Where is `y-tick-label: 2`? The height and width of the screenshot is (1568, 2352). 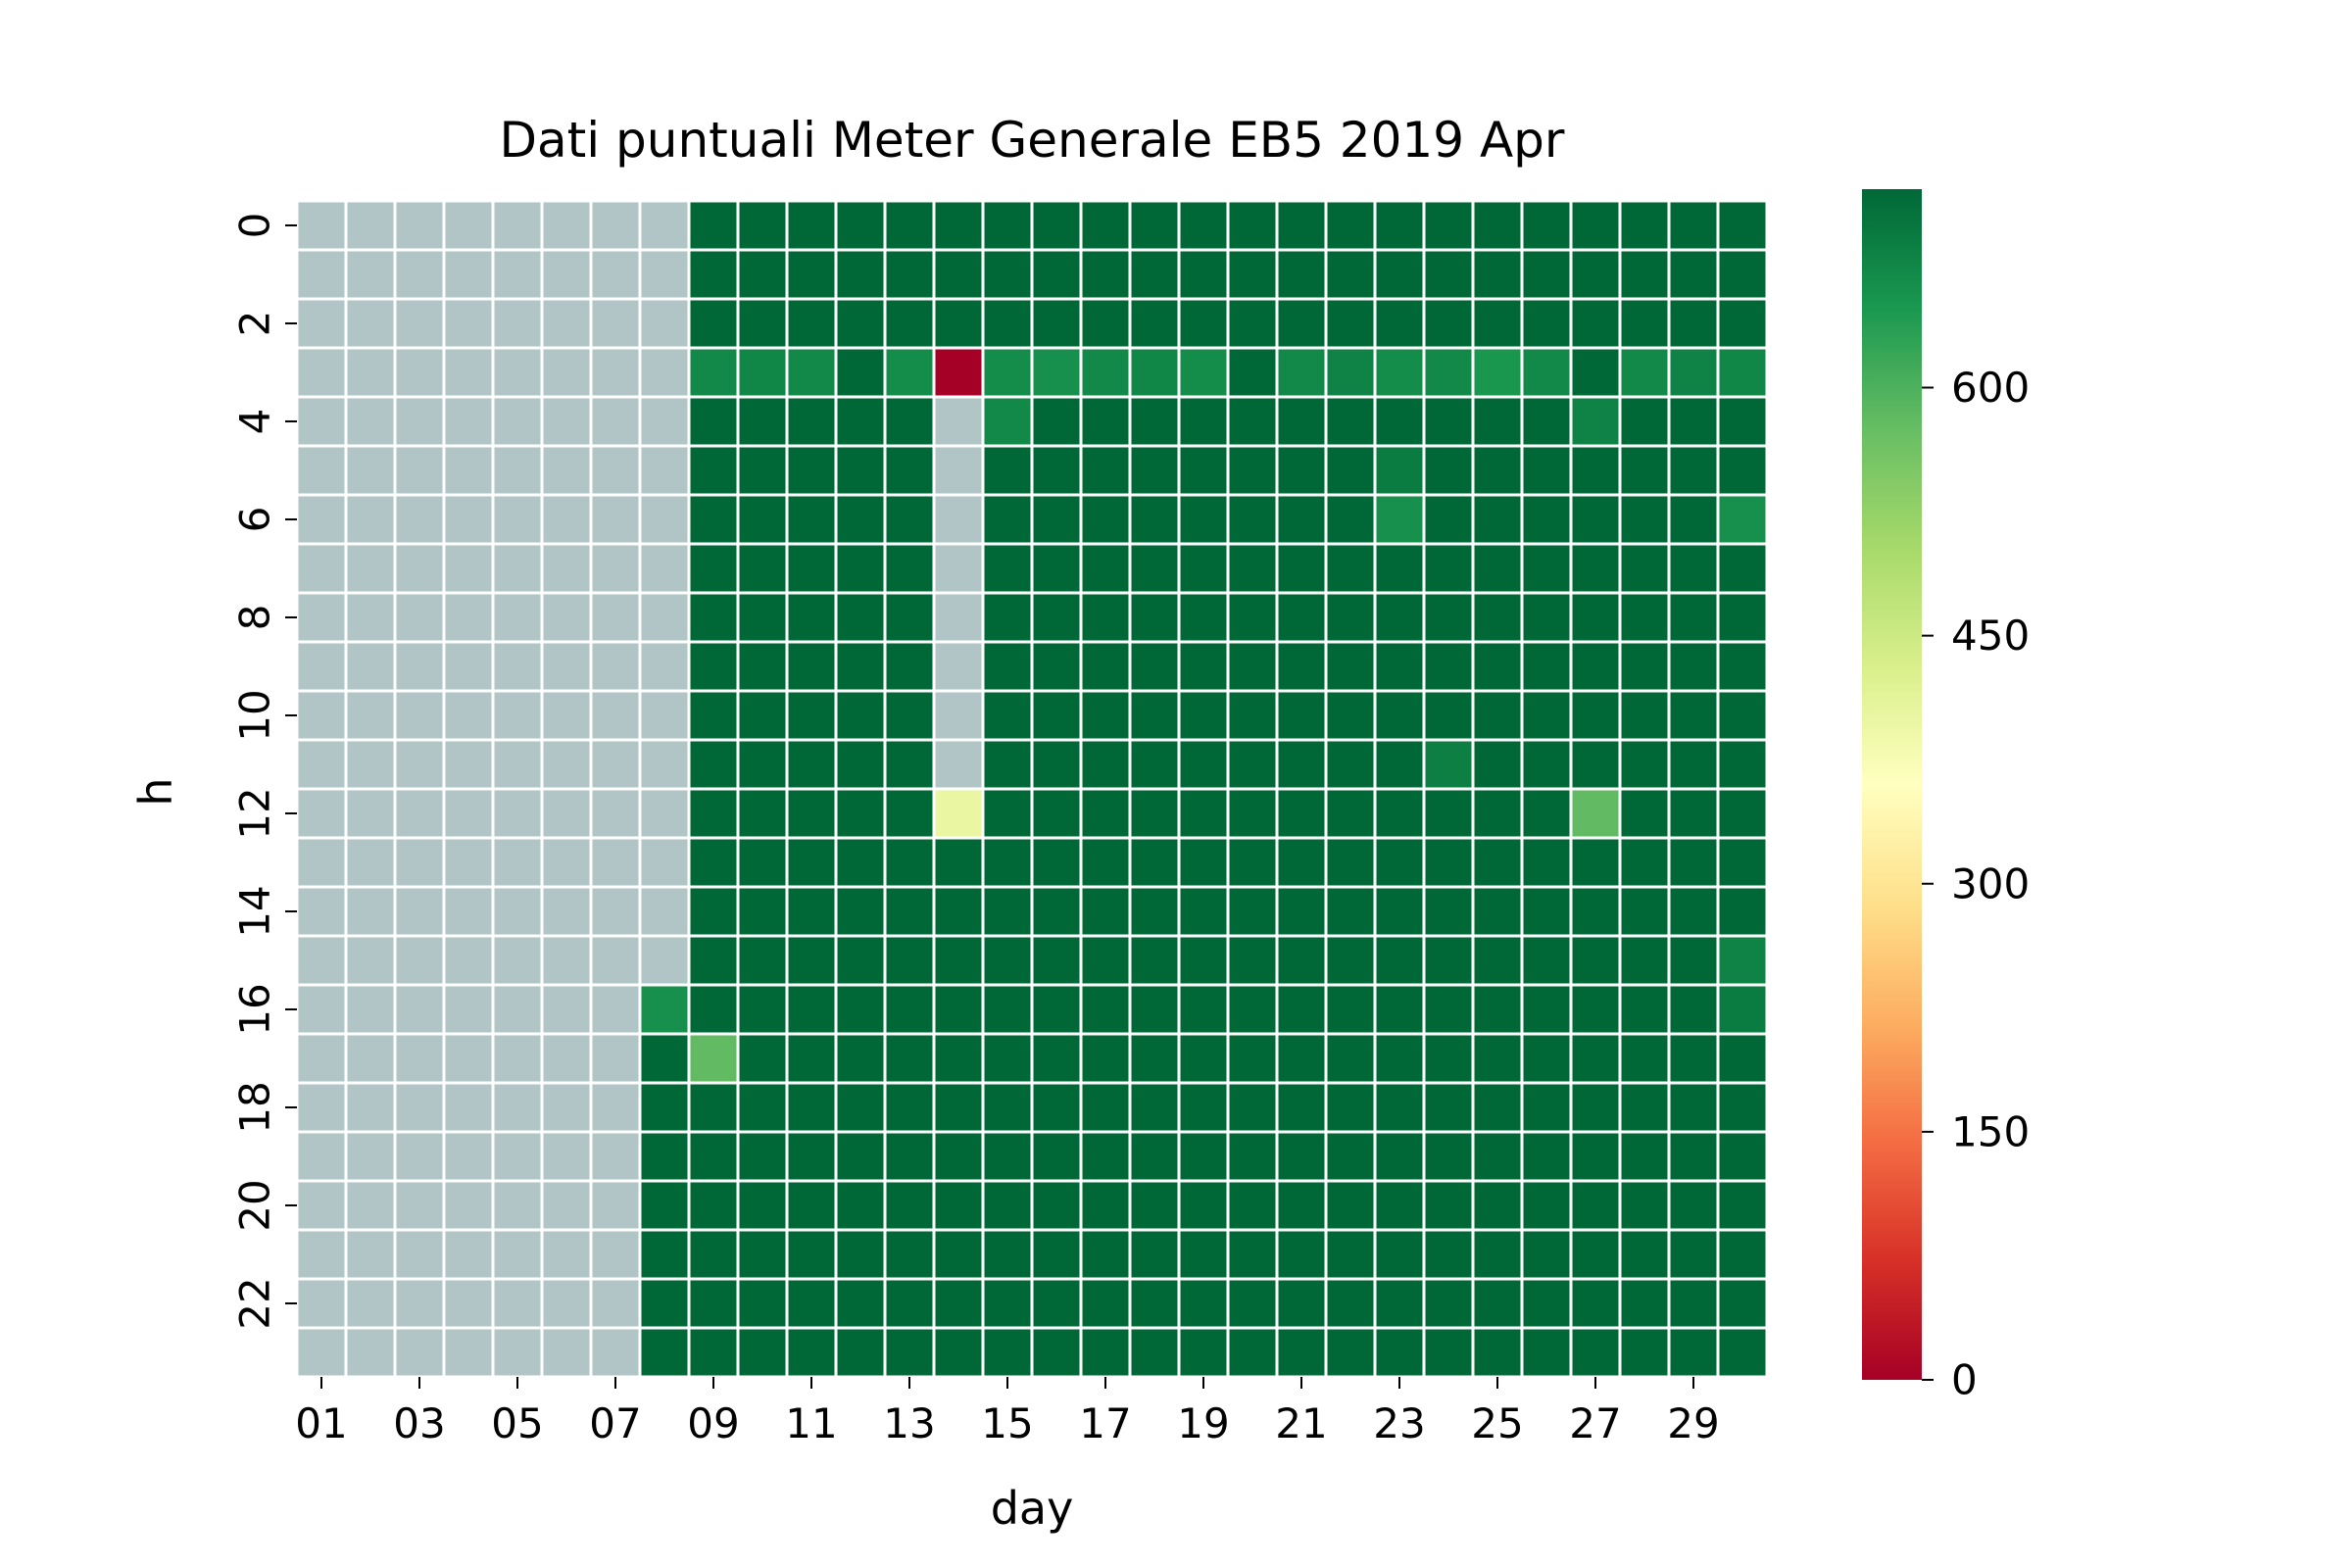
y-tick-label: 2 is located at coordinates (255, 324).